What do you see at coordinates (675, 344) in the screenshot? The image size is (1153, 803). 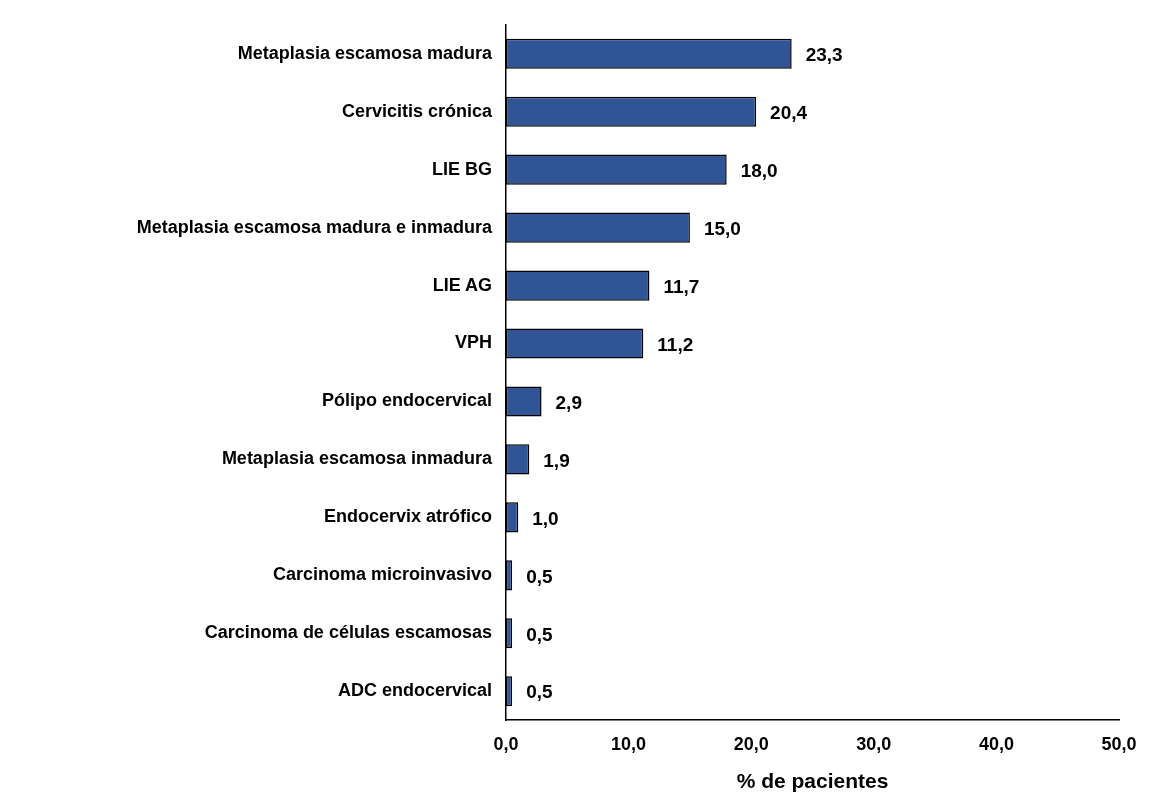 I see `data-label: 11,2` at bounding box center [675, 344].